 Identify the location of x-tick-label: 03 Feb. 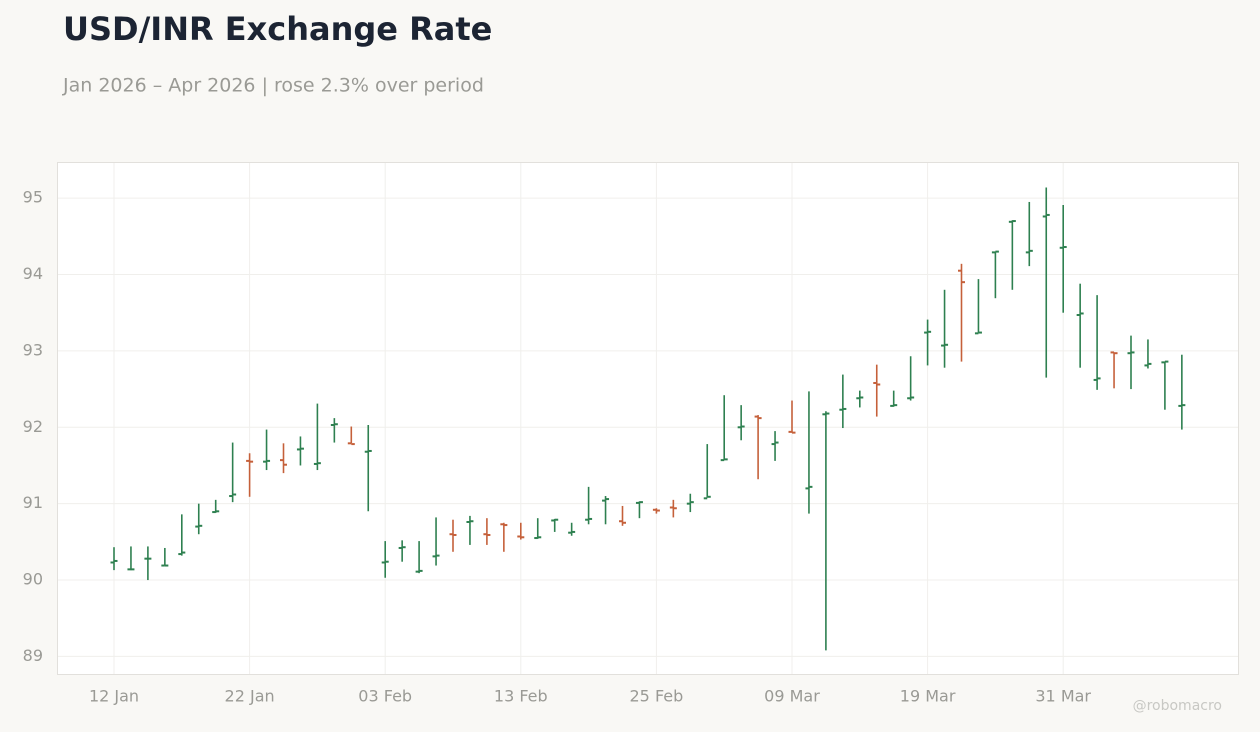
(385, 696).